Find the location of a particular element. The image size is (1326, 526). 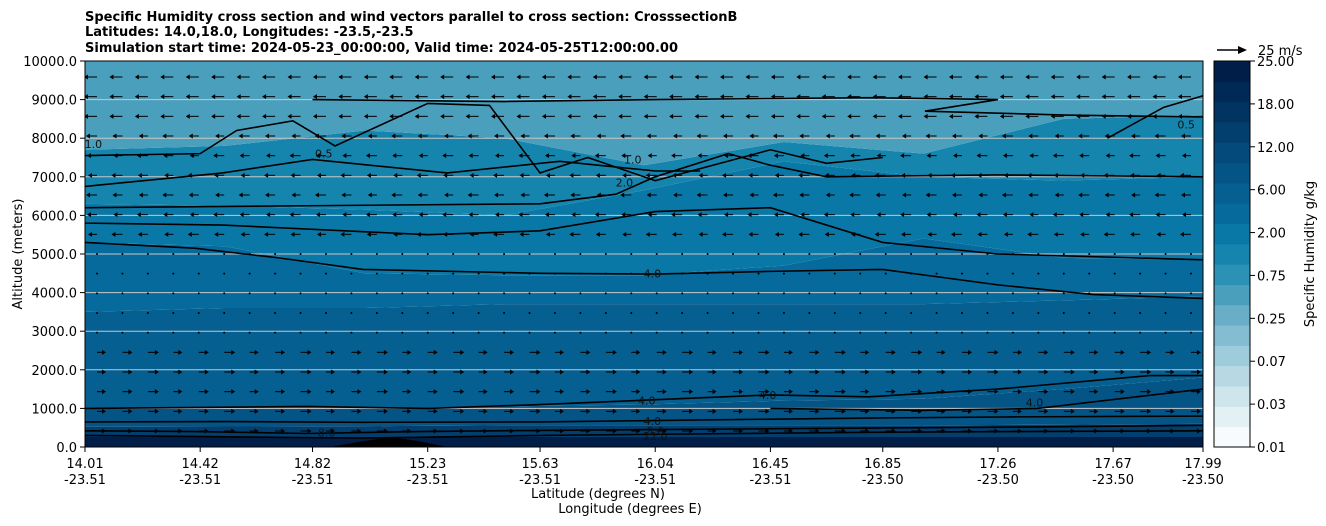

x-tick-lon-6: -23.51 is located at coordinates (770, 480).